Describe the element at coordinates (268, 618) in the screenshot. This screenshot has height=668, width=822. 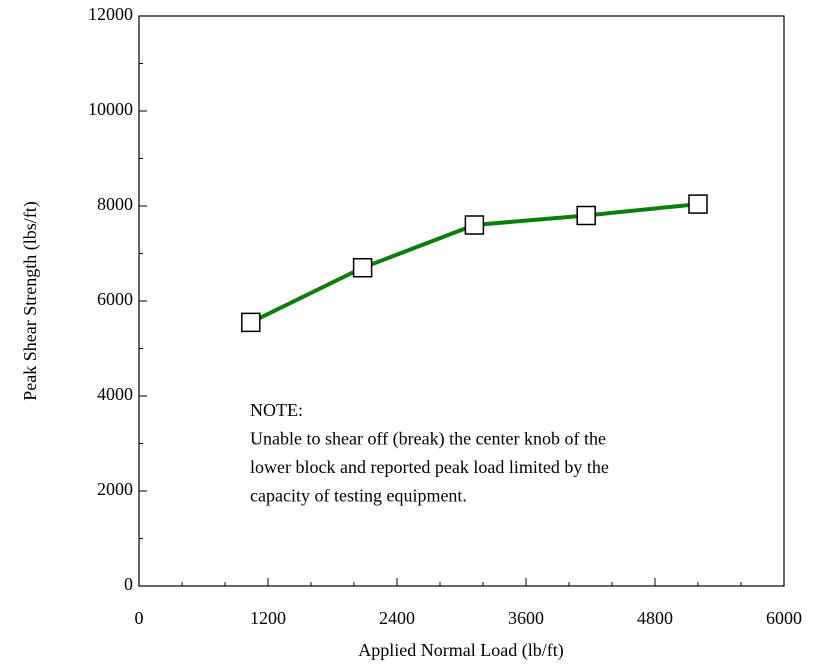
I see `x-tick-label: 1200` at that location.